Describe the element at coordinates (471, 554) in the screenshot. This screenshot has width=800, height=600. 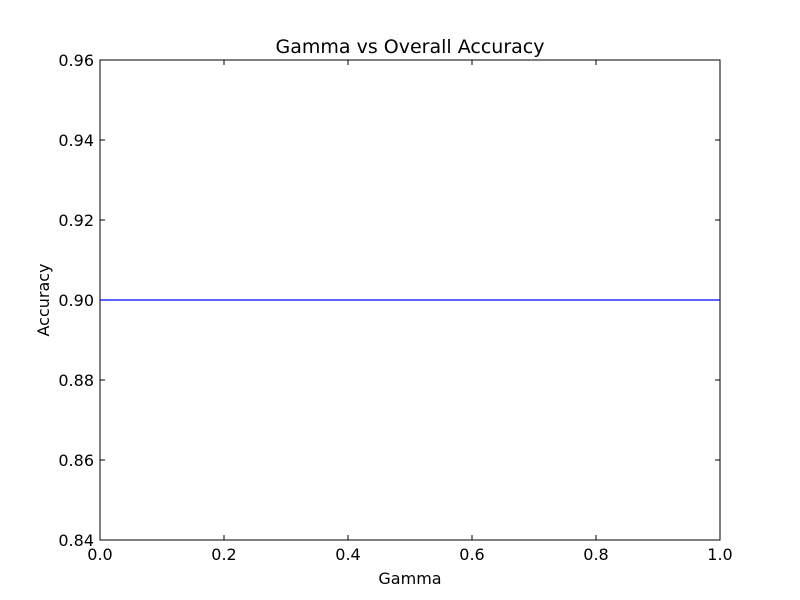
I see `x-tick-label: 0.6` at that location.